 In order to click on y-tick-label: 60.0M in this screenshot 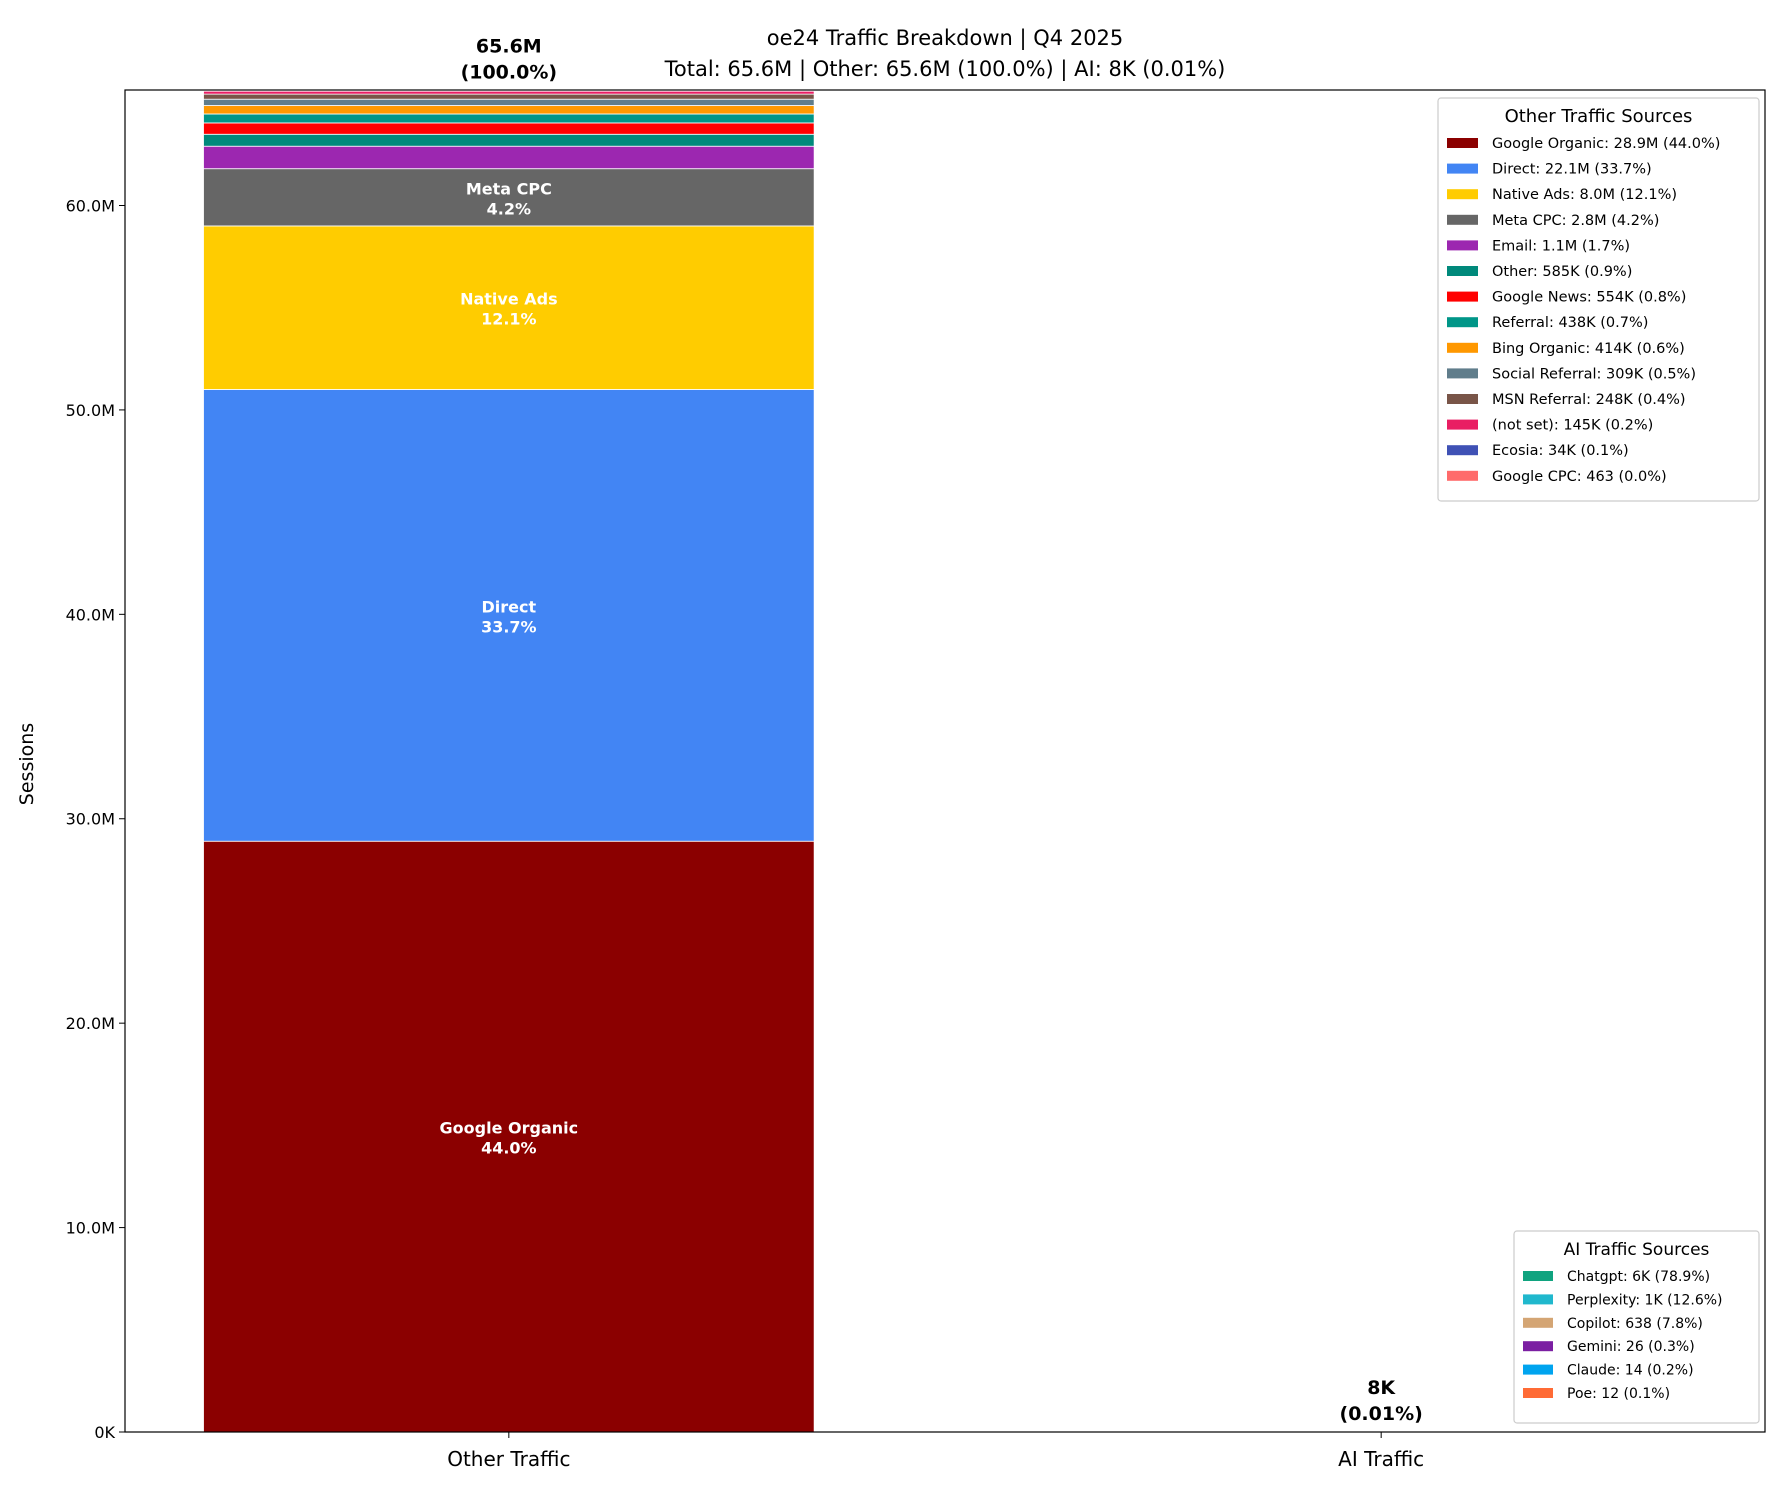, I will do `click(90, 205)`.